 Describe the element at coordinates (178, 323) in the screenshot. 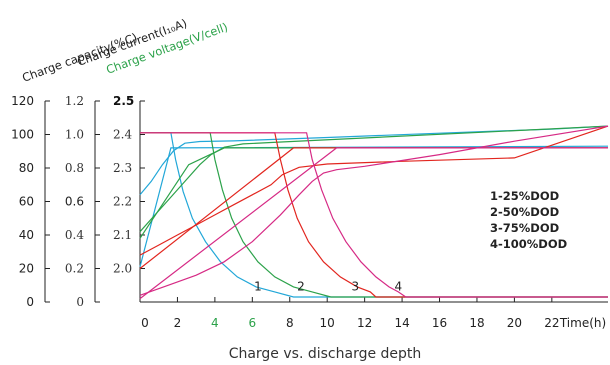

I see `x-tick-label: 2` at that location.